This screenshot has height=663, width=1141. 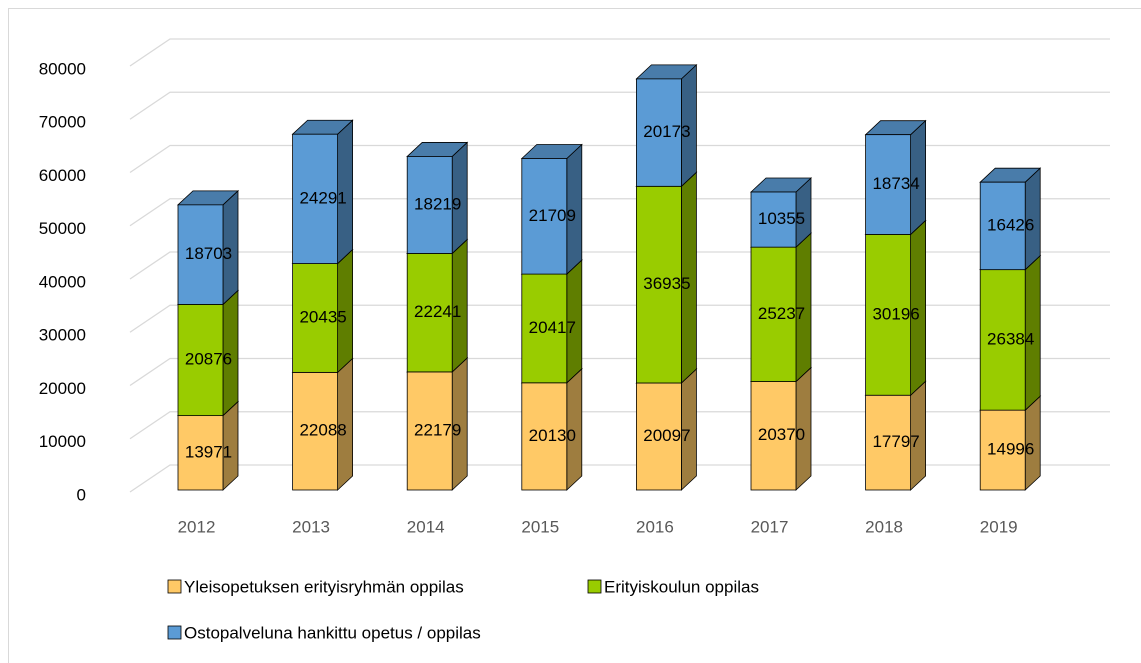 I want to click on data-label: 18703, so click(x=208, y=253).